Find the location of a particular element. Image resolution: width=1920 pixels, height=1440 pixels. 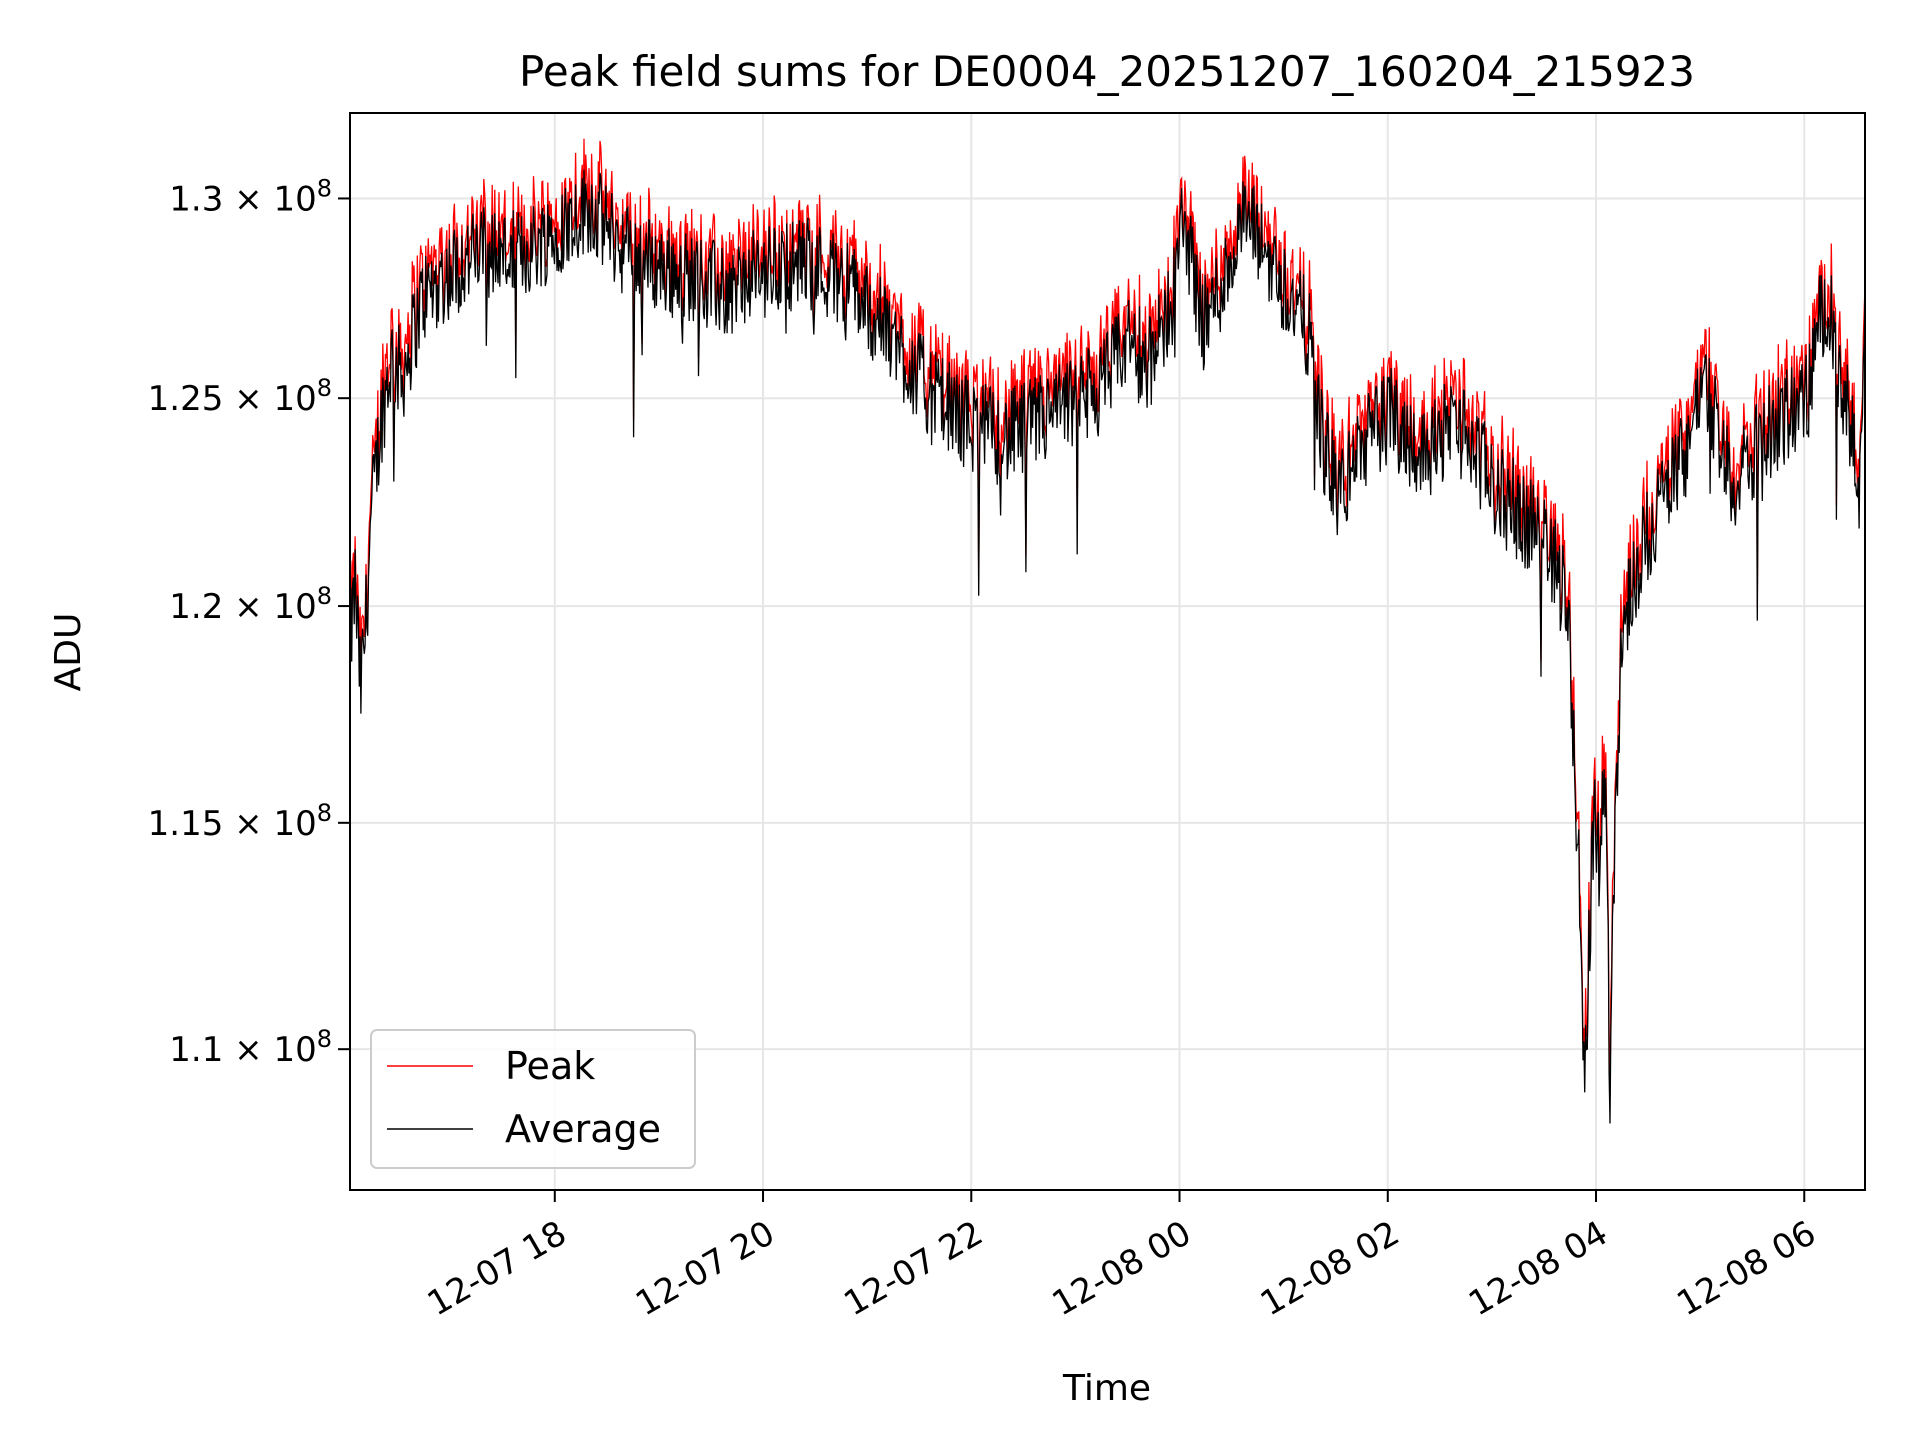

x-tick-label-6: 12-08 06 is located at coordinates (1746, 1268).